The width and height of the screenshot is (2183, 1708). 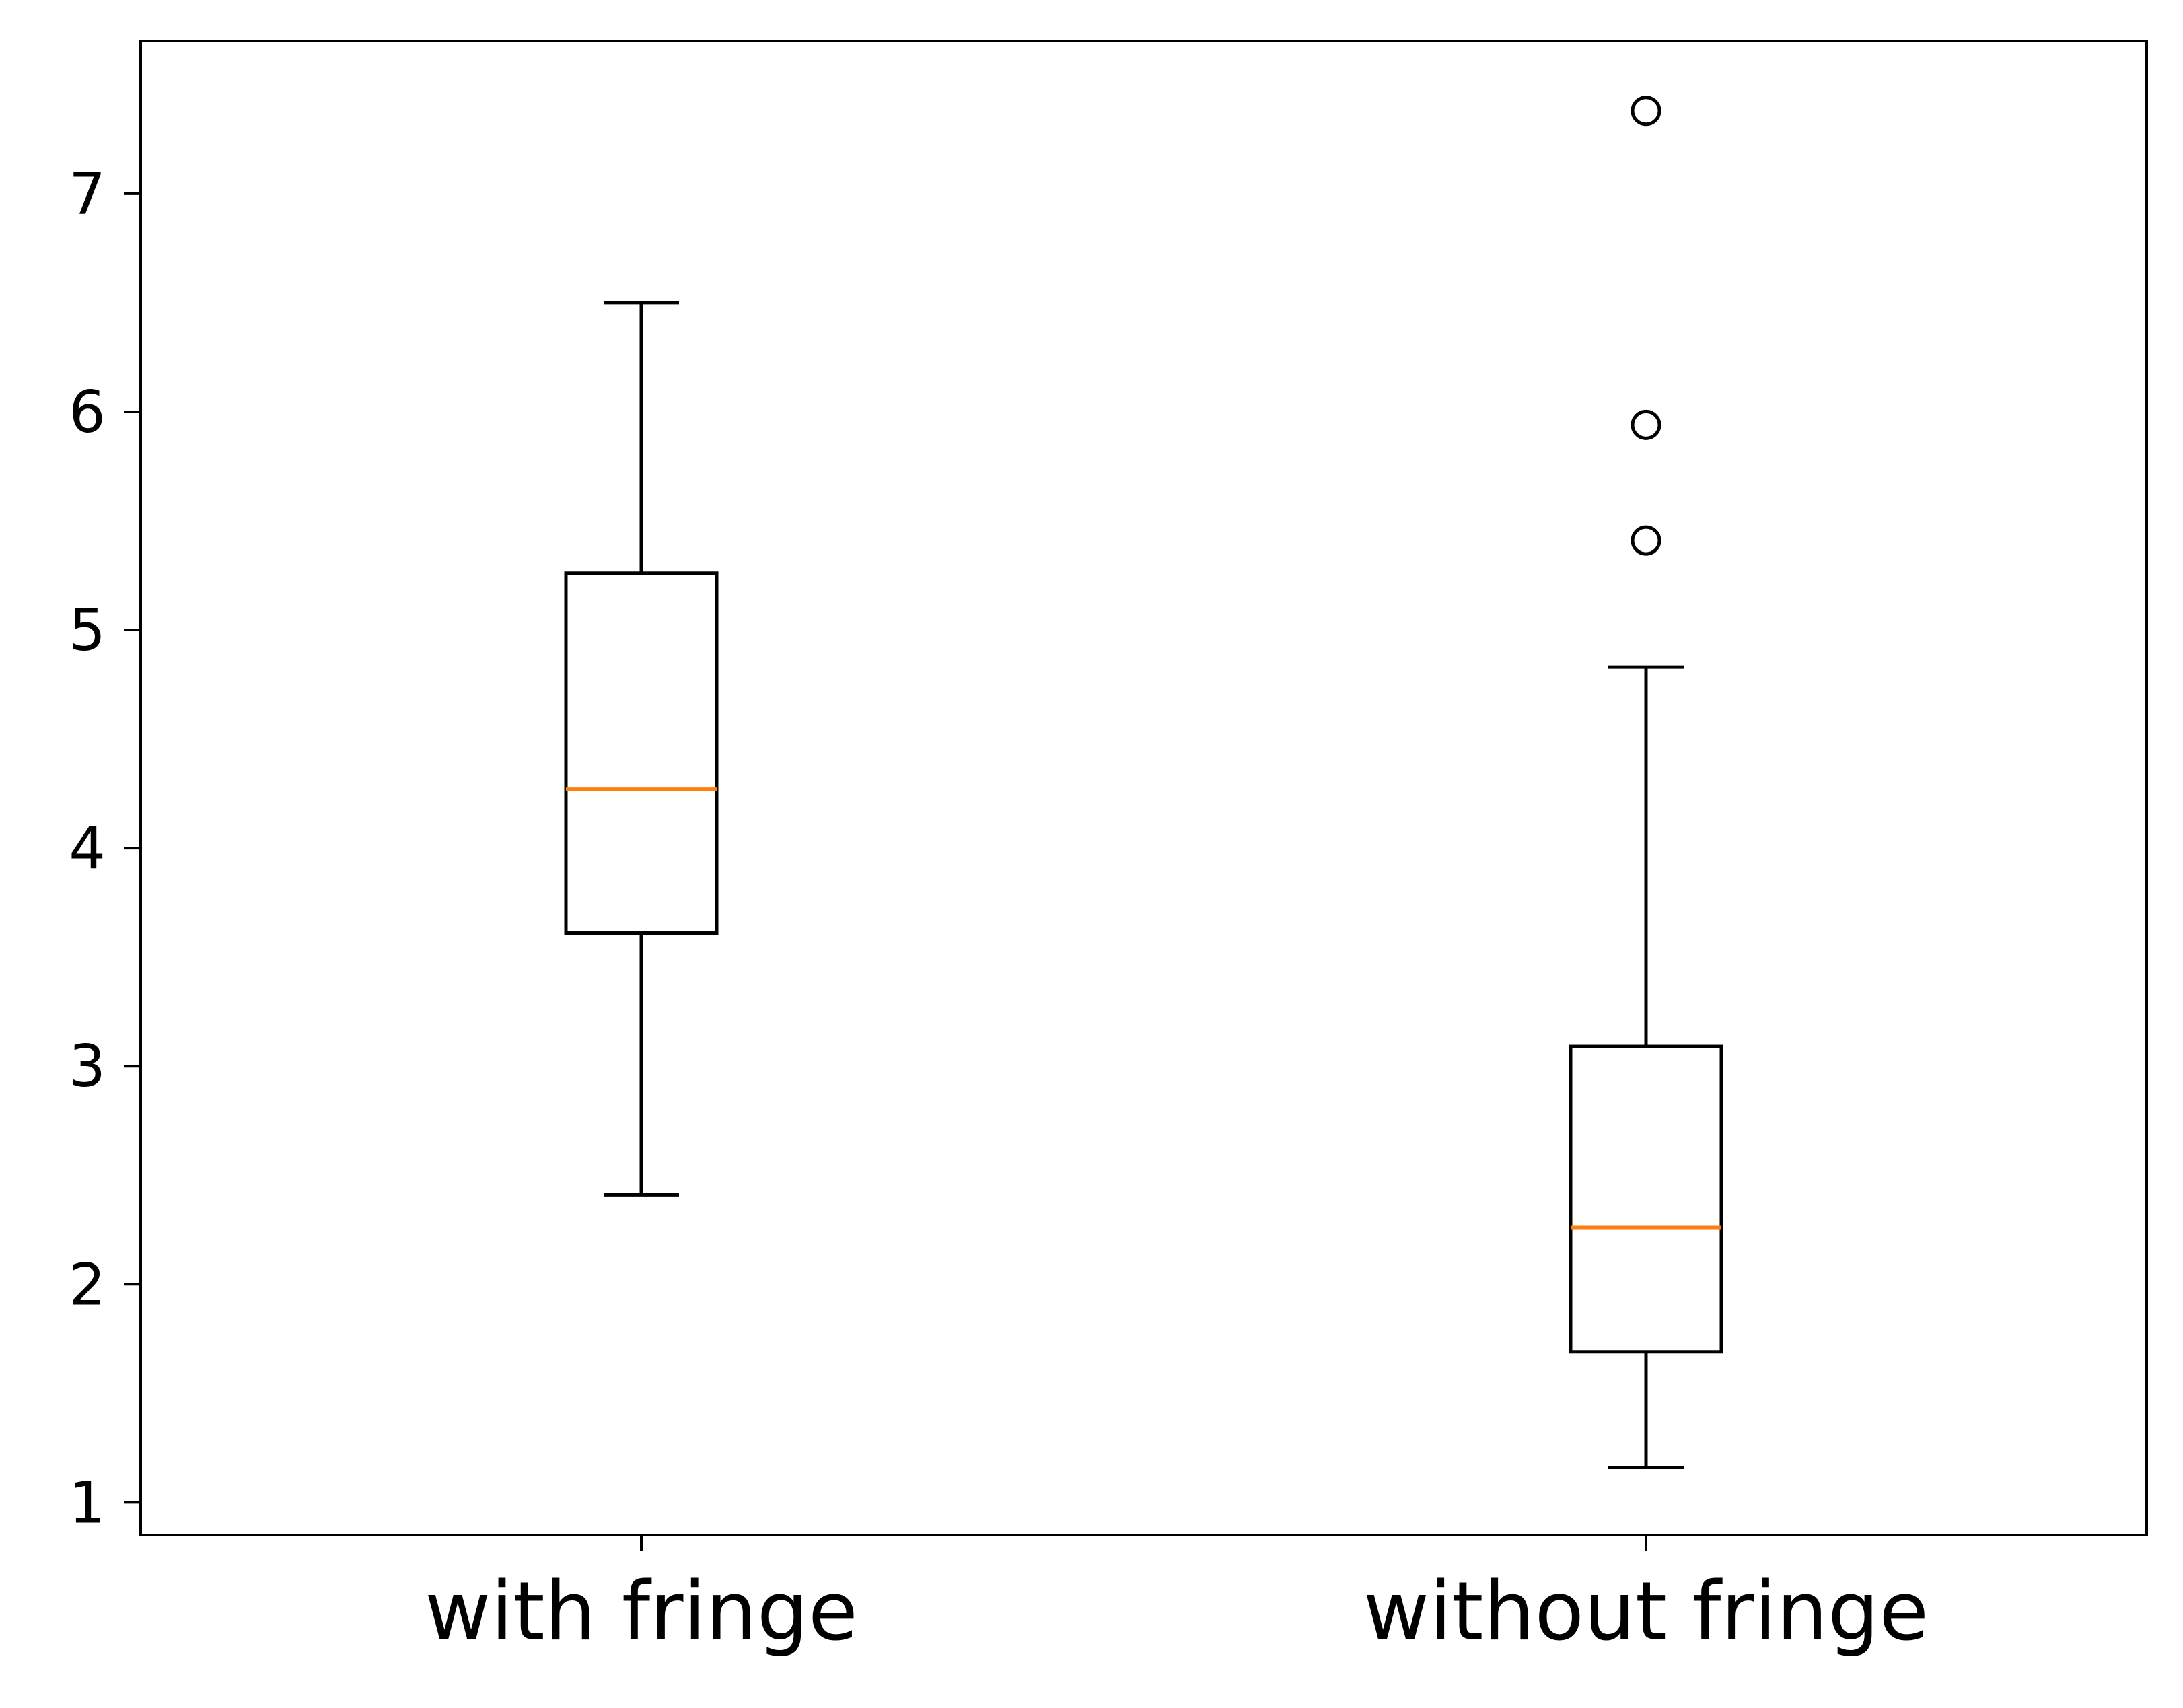 What do you see at coordinates (641, 1612) in the screenshot?
I see `x-tick-label: with fringe` at bounding box center [641, 1612].